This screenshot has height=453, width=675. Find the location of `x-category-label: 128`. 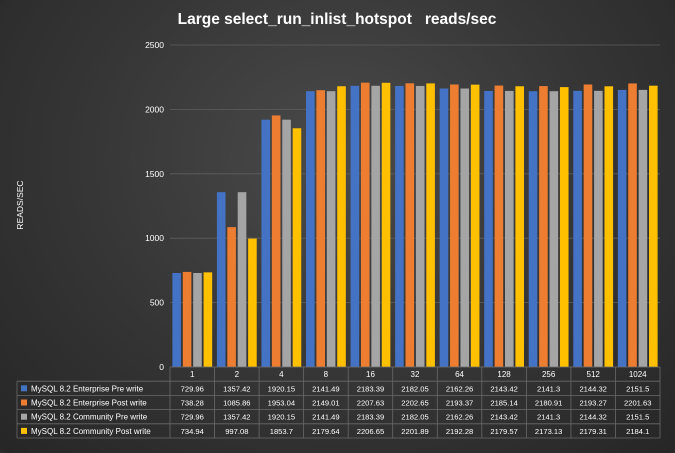

x-category-label: 128 is located at coordinates (504, 374).